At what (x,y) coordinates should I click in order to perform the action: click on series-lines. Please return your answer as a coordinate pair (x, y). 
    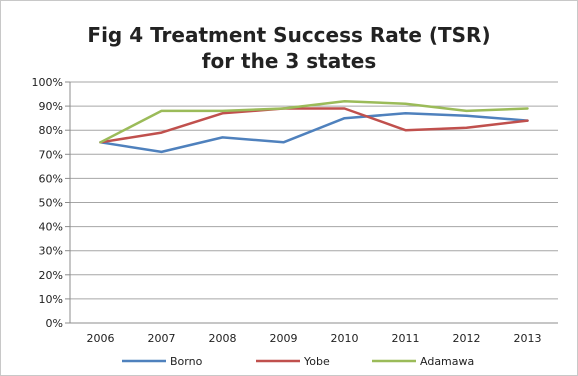
    Looking at the image, I should click on (314, 127).